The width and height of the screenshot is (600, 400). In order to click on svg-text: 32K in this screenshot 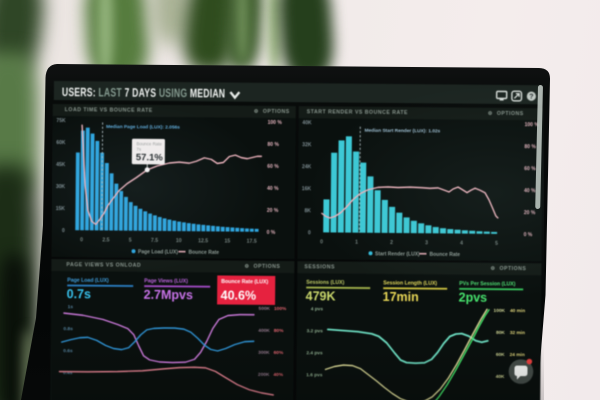, I will do `click(307, 145)`.